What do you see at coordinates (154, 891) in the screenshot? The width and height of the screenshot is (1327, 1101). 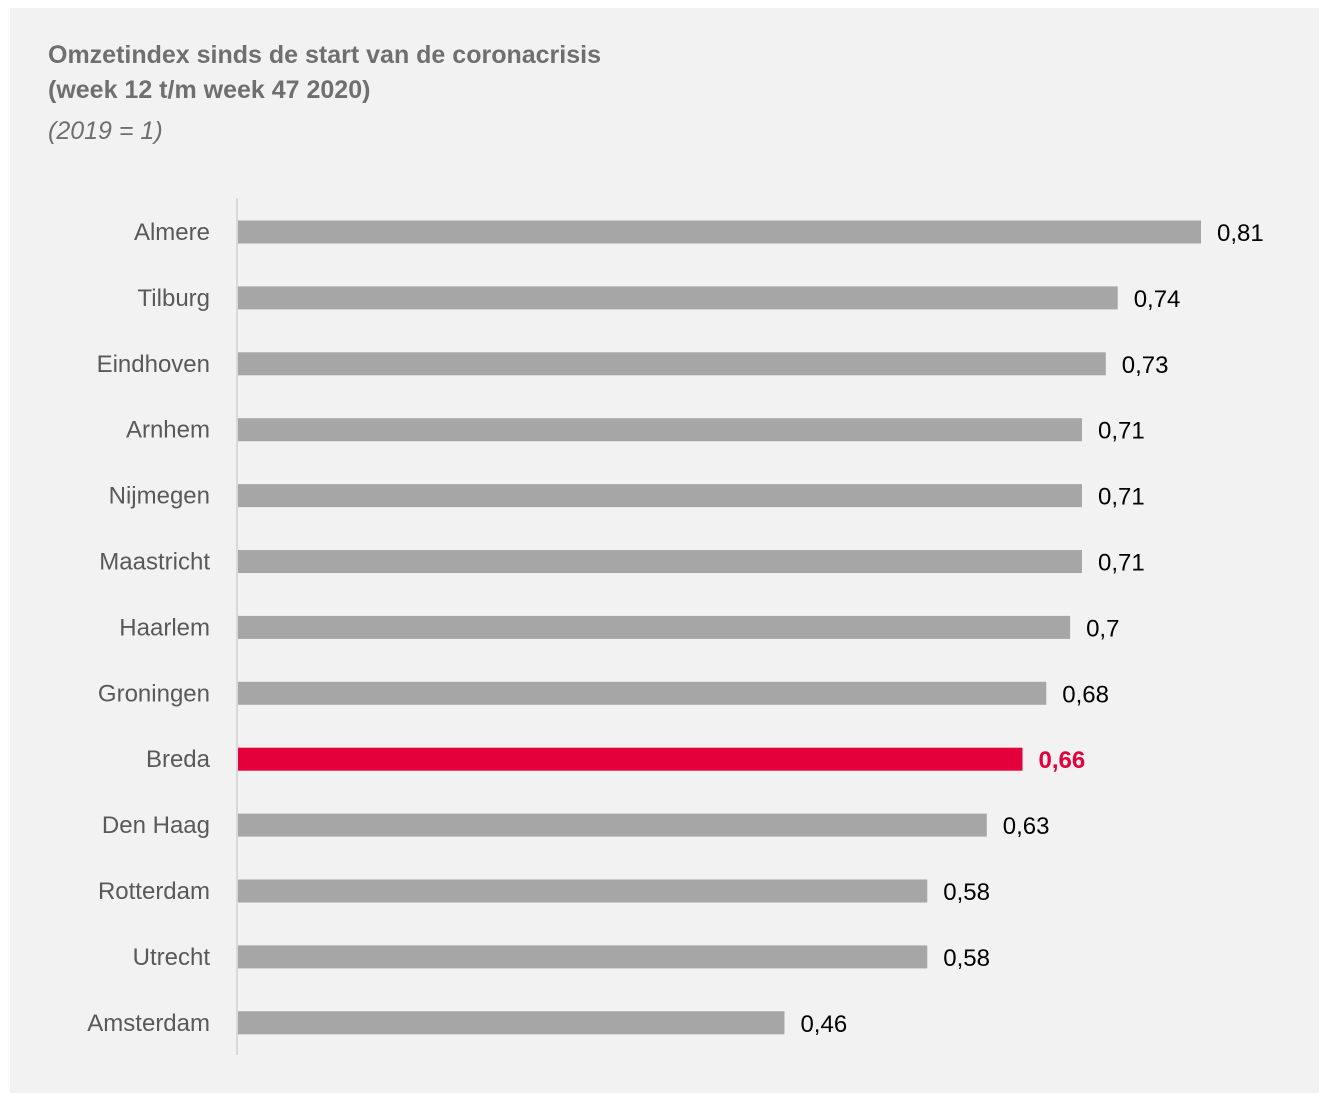 I see `category-label-rotterdam: Rotterdam` at bounding box center [154, 891].